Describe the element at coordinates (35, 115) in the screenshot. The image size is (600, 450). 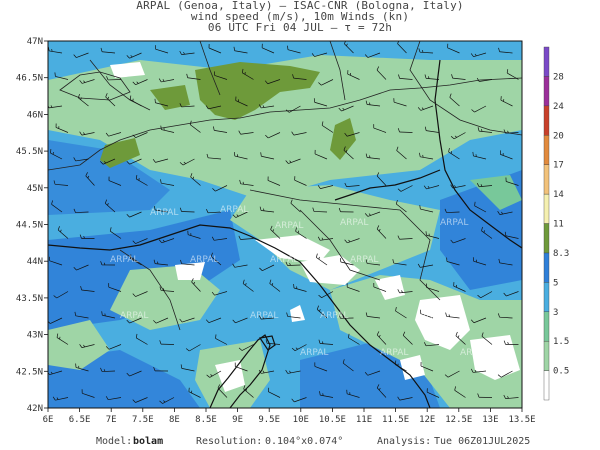
I see `lat-tick-label: 46N` at that location.